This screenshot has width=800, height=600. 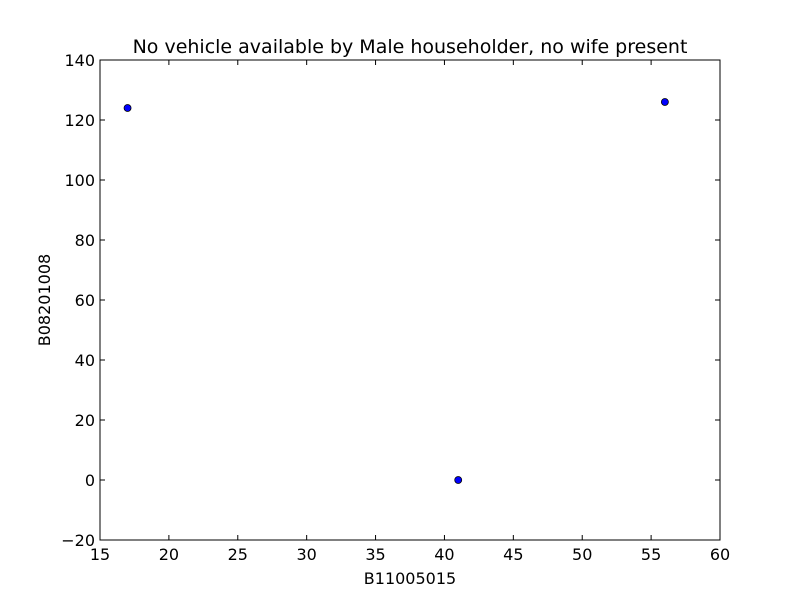 What do you see at coordinates (79, 180) in the screenshot?
I see `y-tick-label: 100` at bounding box center [79, 180].